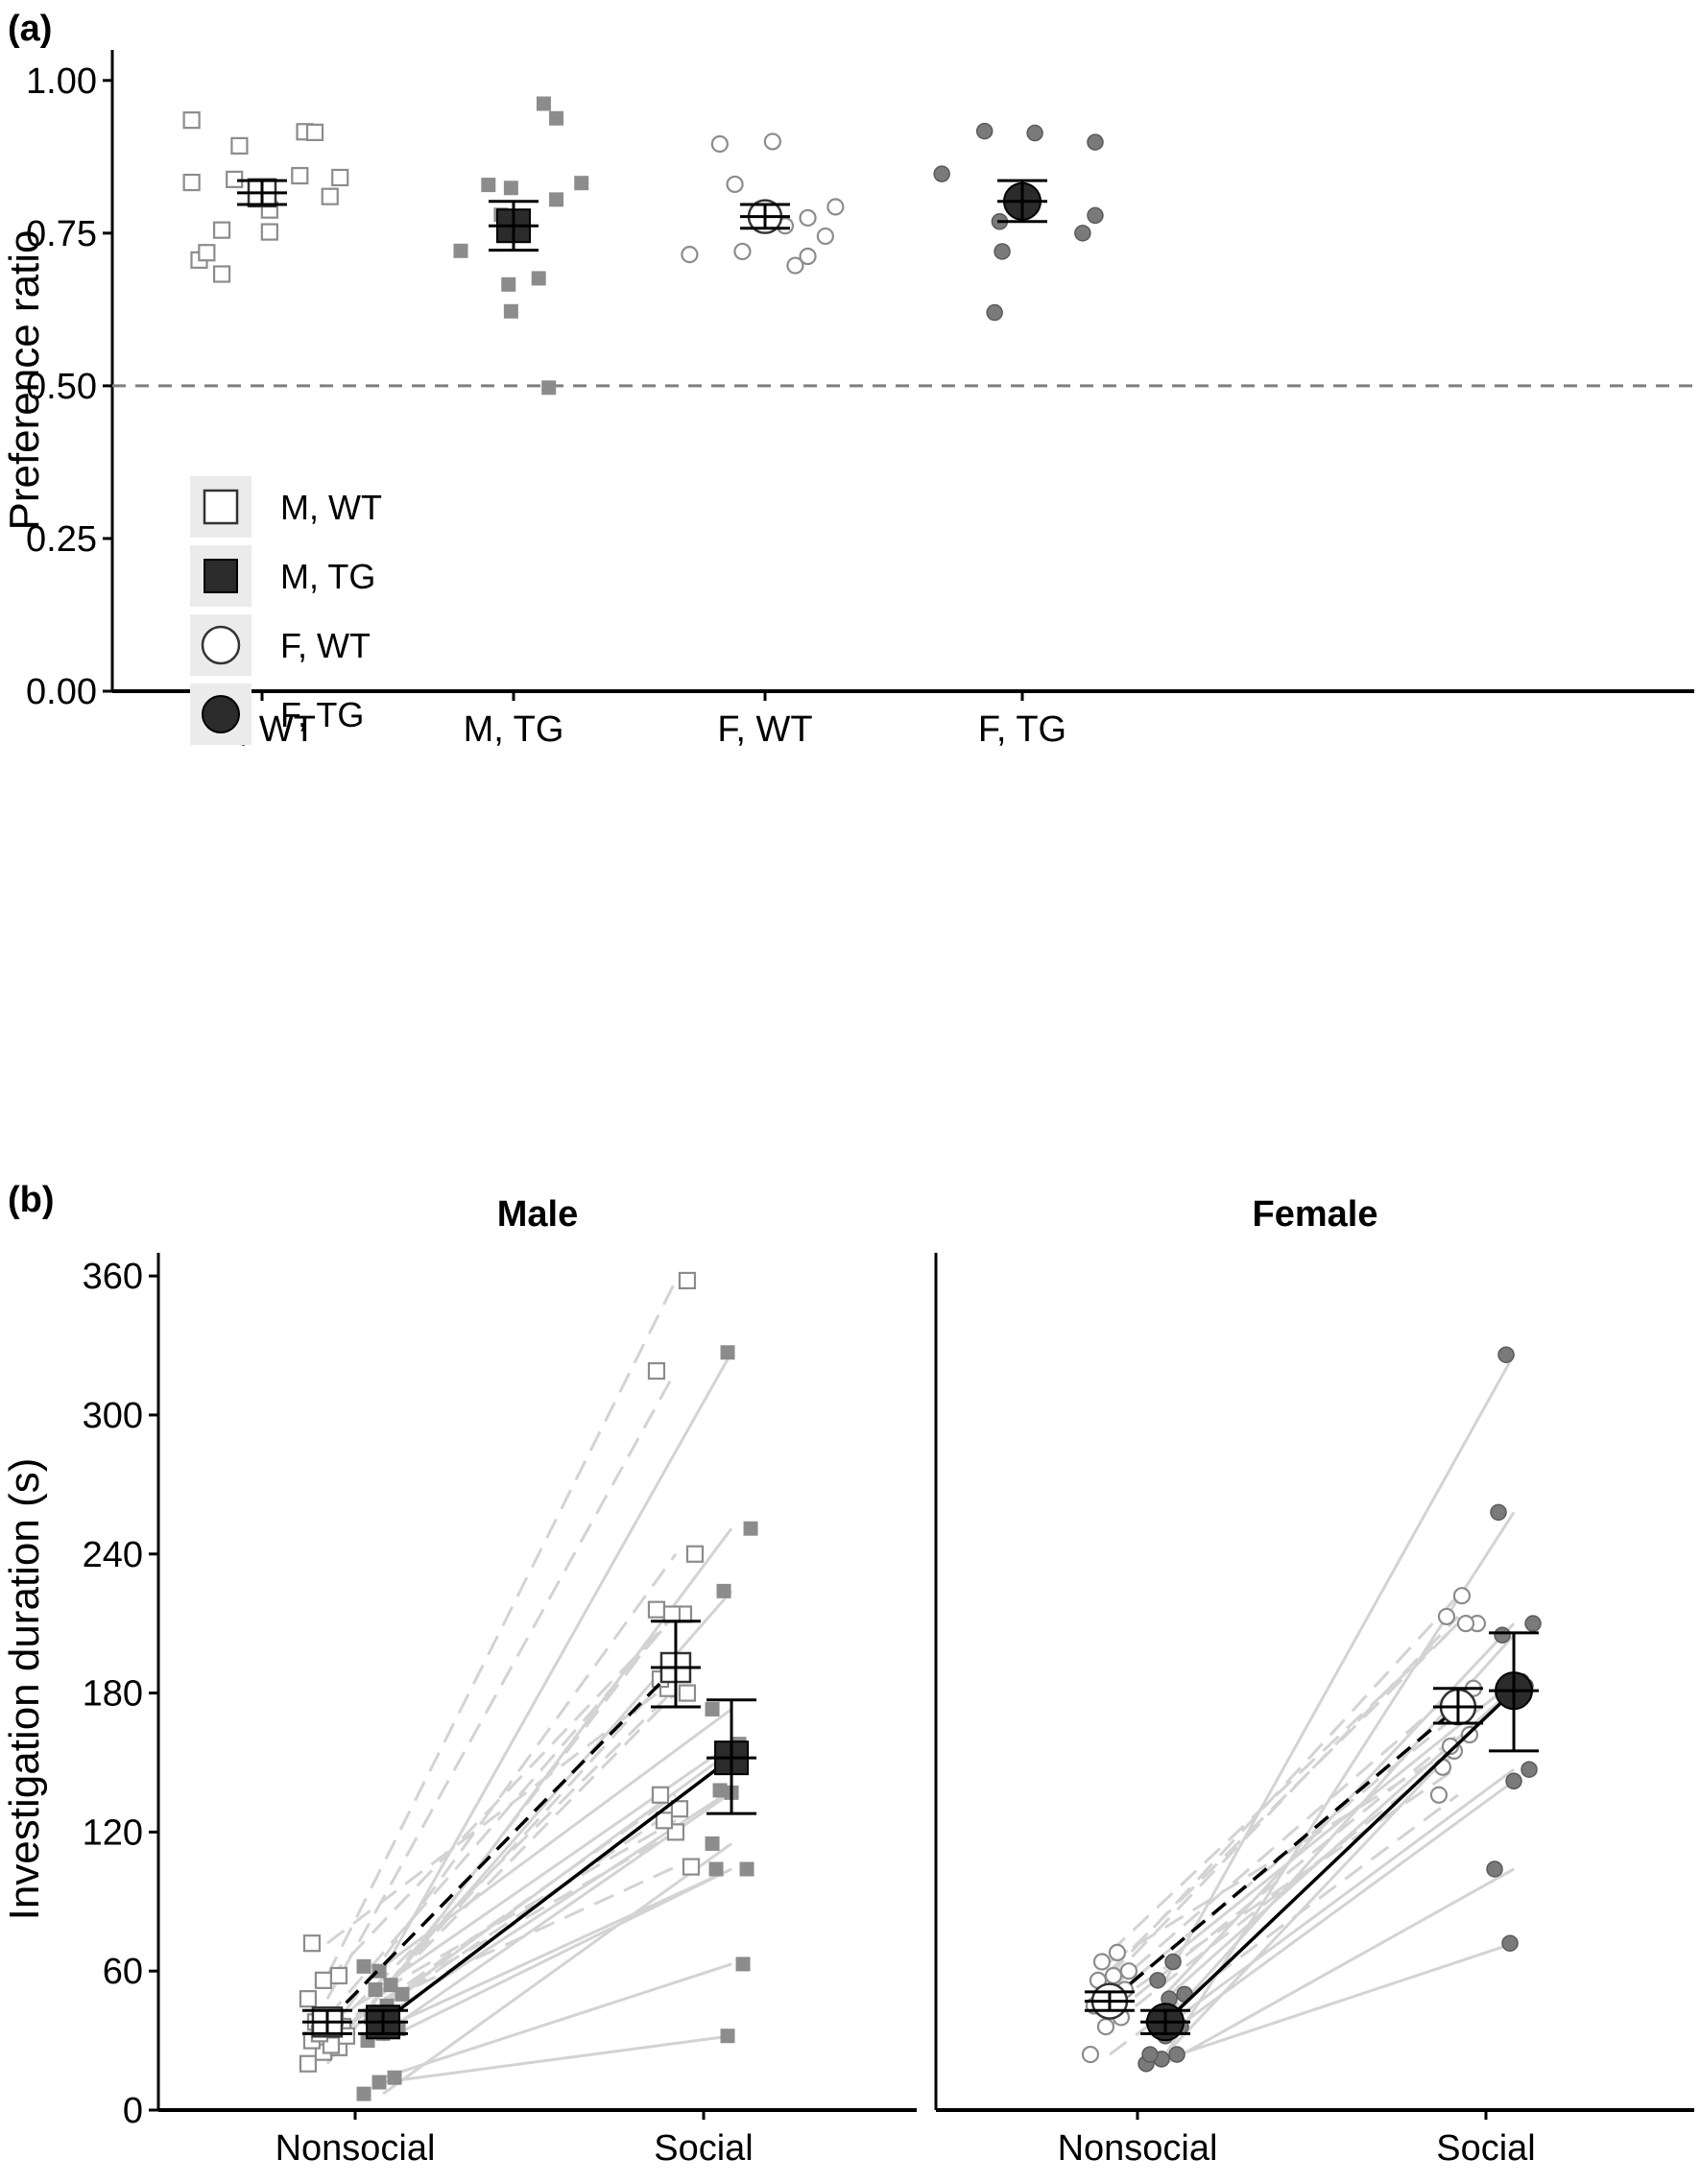  Describe the element at coordinates (24, 379) in the screenshot. I see `panel-a-y-axis-label: Preference ratio` at that location.